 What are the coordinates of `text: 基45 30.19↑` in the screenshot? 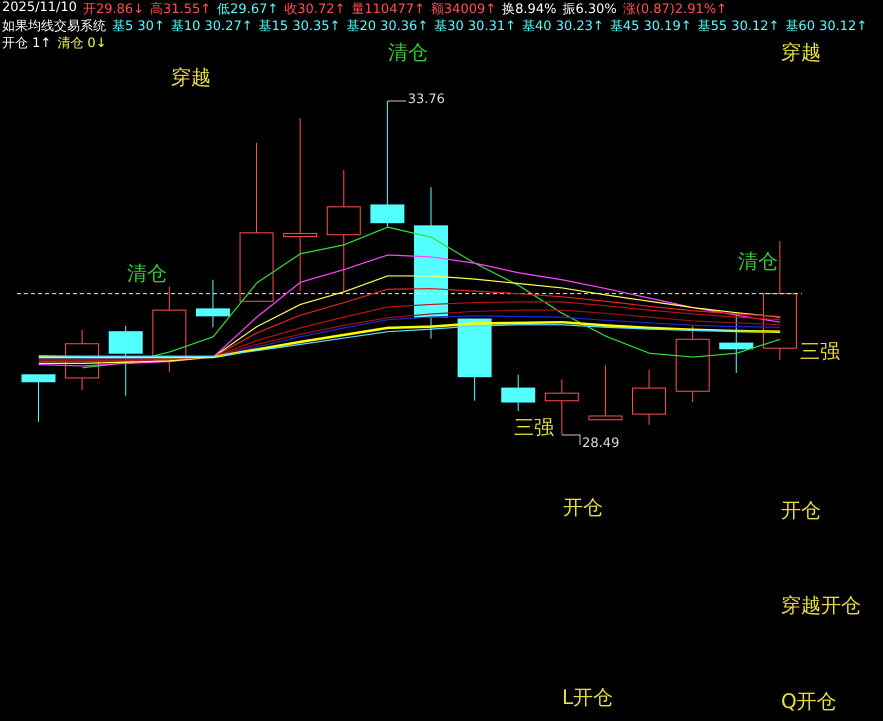 It's located at (651, 26).